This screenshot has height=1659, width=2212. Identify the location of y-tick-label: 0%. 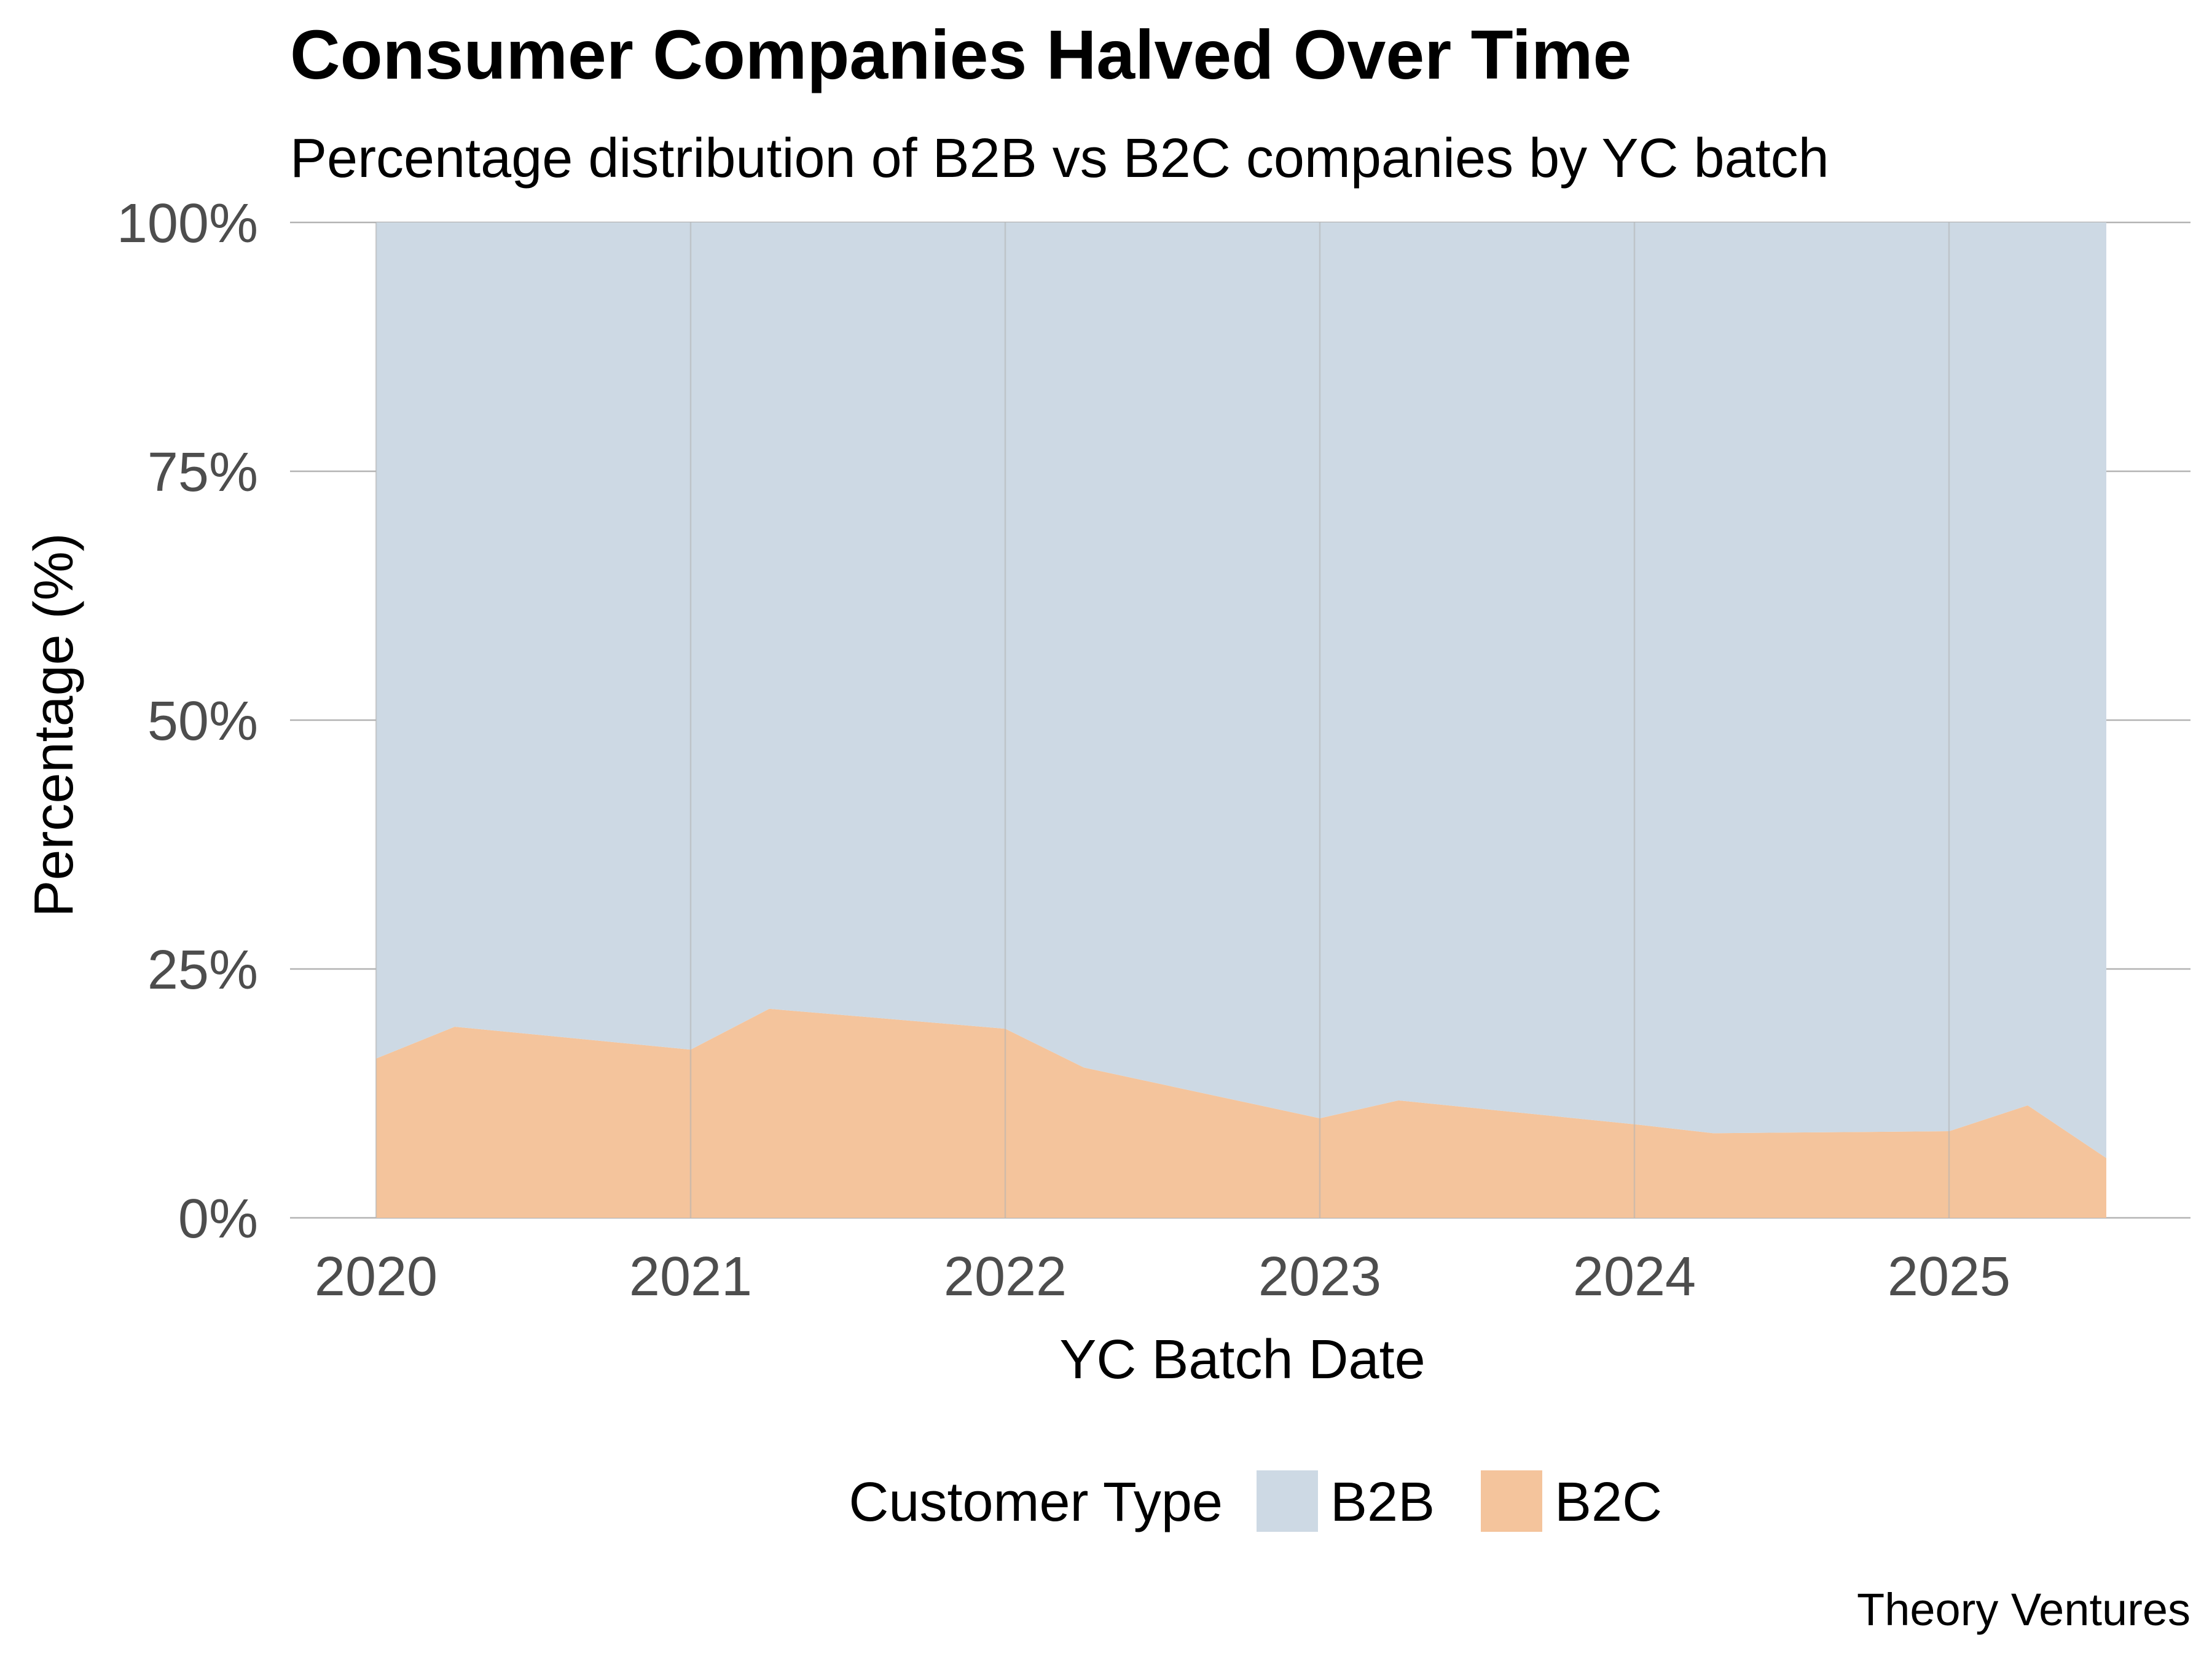
(218, 1219).